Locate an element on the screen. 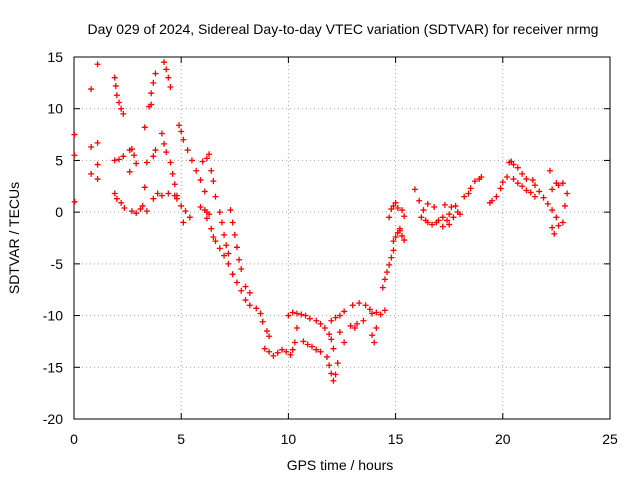  y-tick-label: -10 is located at coordinates (53, 316).